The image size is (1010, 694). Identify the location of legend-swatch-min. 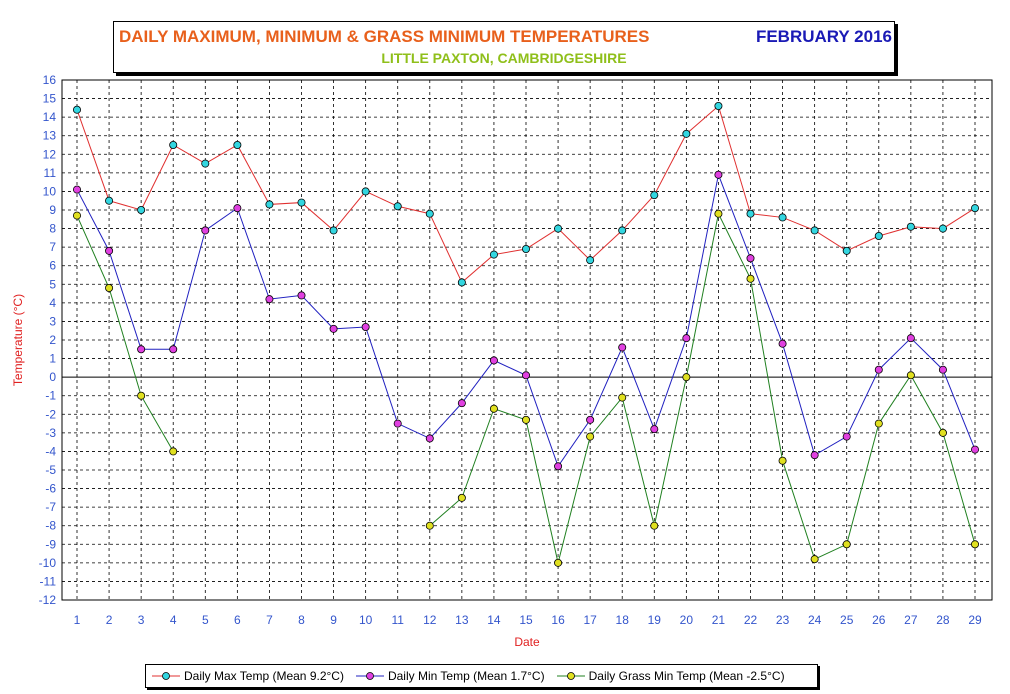
(369, 676).